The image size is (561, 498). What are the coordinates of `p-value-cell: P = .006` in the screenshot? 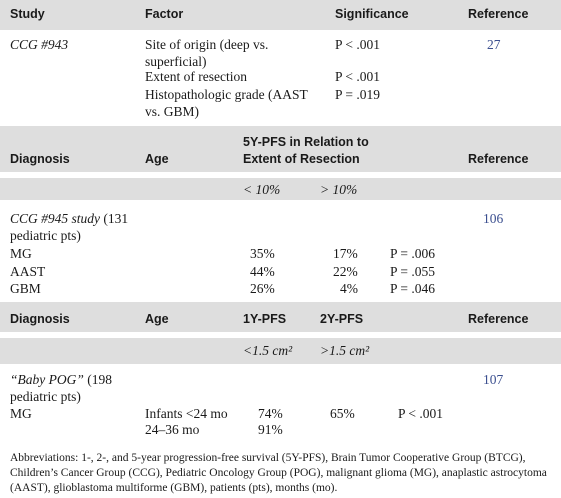 It's located at (412, 253).